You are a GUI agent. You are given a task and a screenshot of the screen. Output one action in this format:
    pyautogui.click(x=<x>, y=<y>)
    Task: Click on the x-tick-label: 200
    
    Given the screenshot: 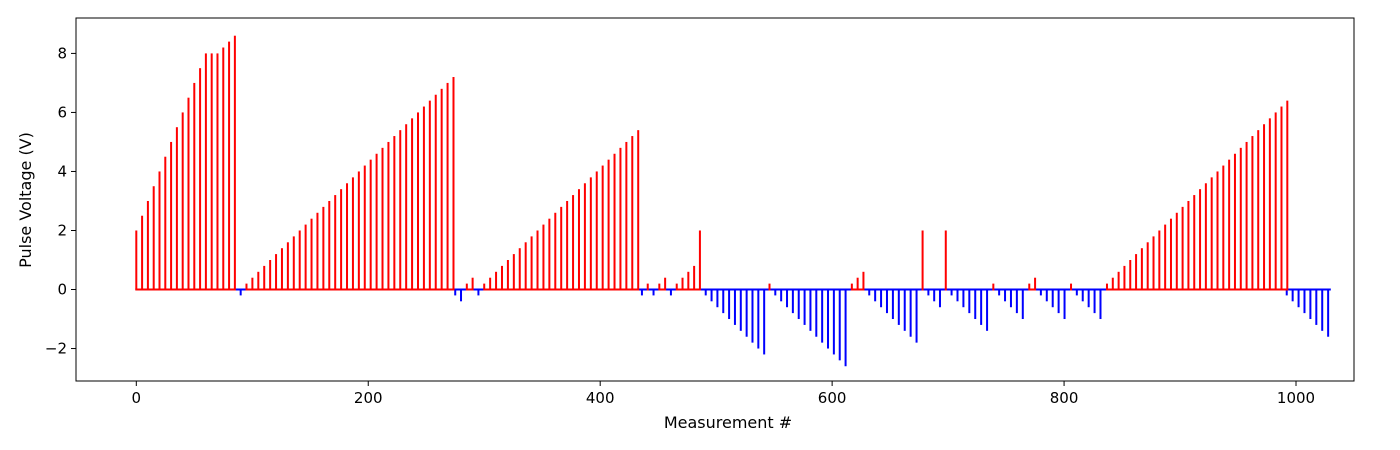 What is the action you would take?
    pyautogui.click(x=368, y=398)
    